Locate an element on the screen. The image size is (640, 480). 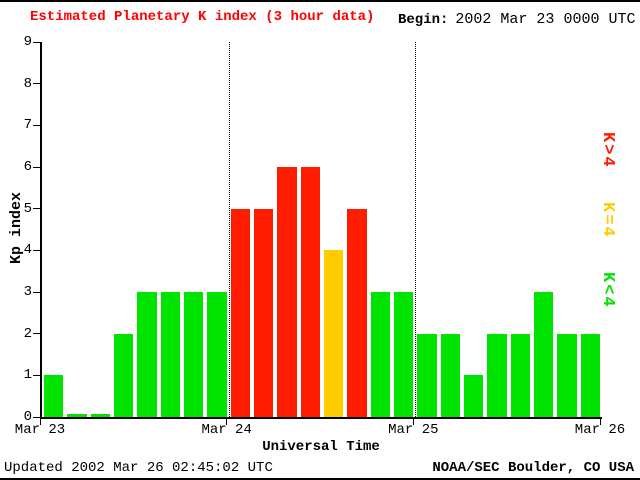
y-tick-label: 4 is located at coordinates (27, 250).